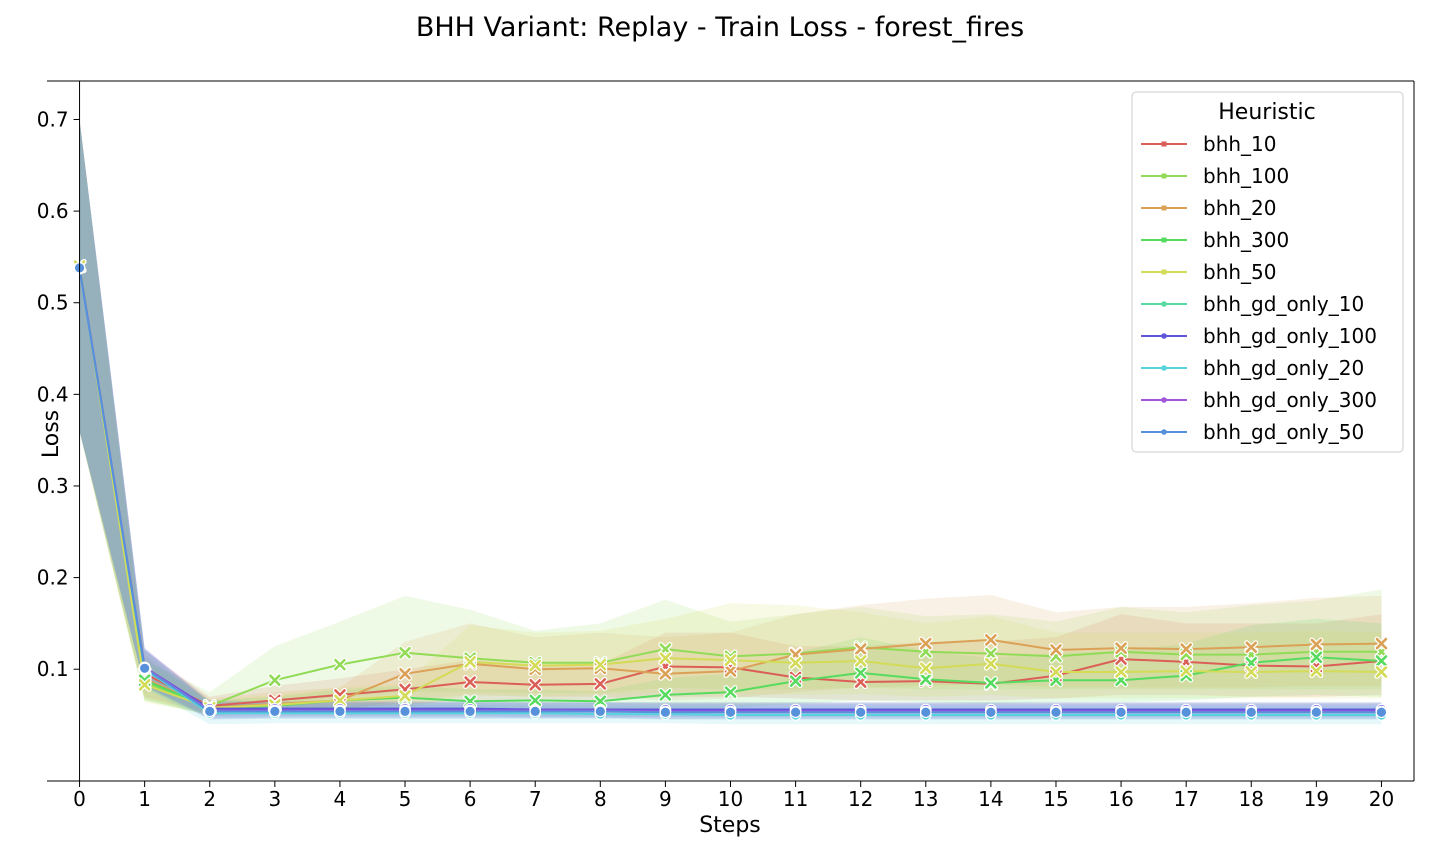  I want to click on y-tick-label: 0.7, so click(53, 119).